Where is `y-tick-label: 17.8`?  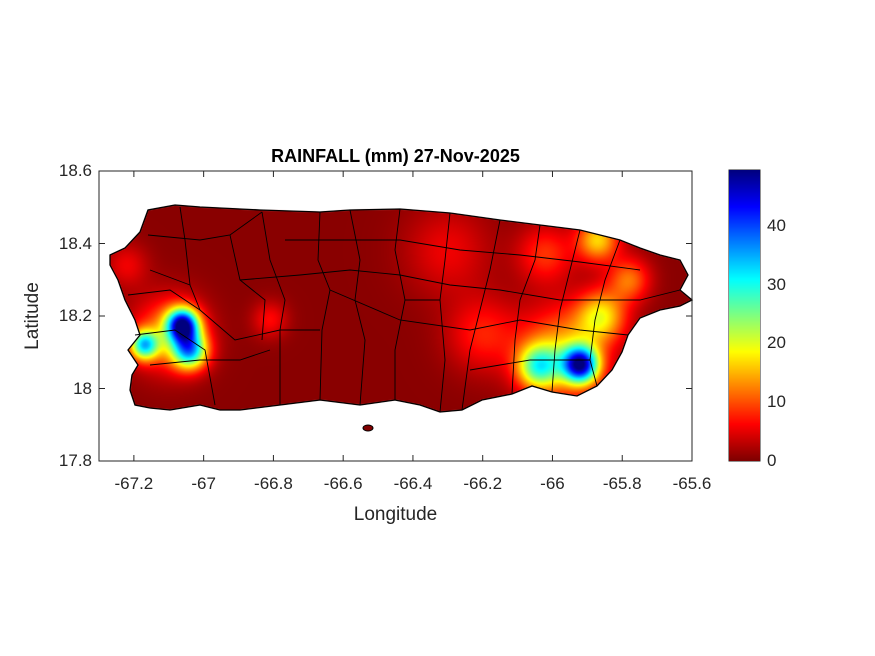
y-tick-label: 17.8 is located at coordinates (75, 460).